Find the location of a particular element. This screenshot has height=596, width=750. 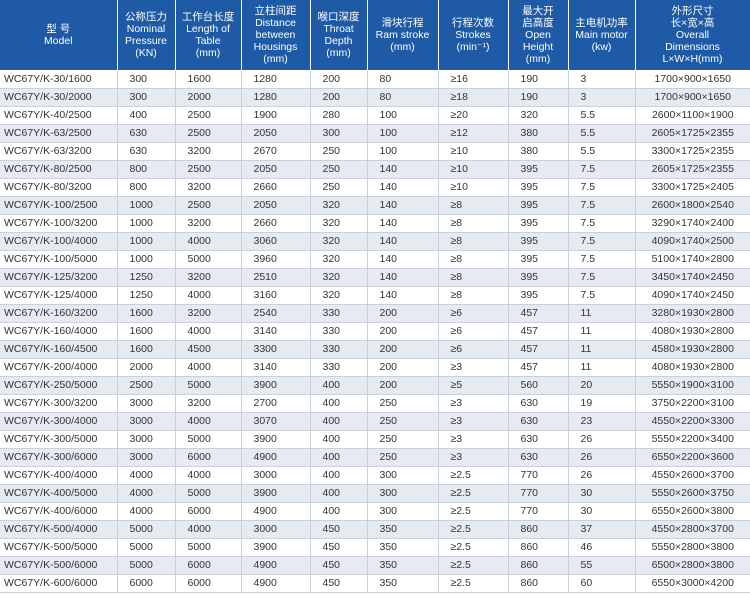

header-line: Table is located at coordinates (208, 41).